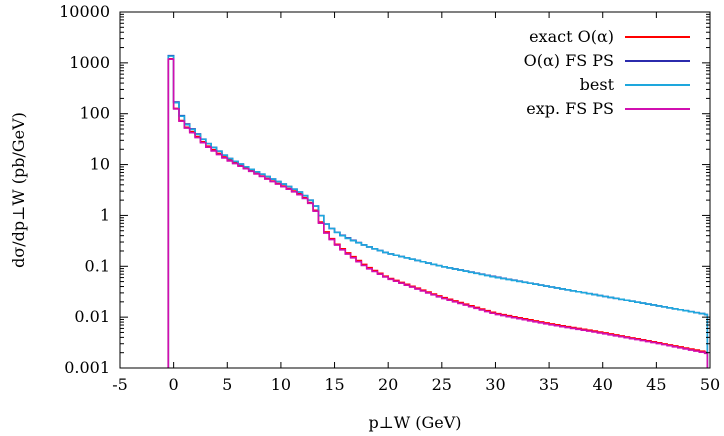 The image size is (724, 436). What do you see at coordinates (388, 384) in the screenshot?
I see `x-tick-label: 20` at bounding box center [388, 384].